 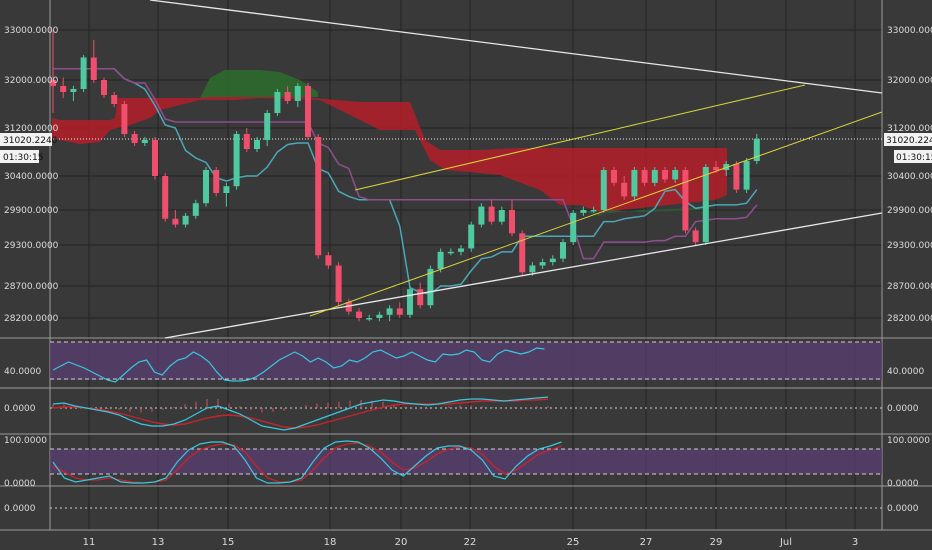 I want to click on x-tick-label: 29, so click(x=716, y=542).